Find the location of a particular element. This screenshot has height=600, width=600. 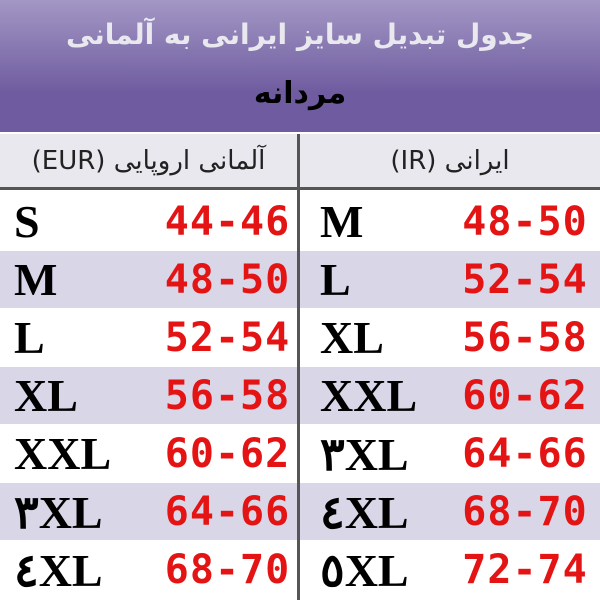

table-row: ۳XL 64-66 ٤XL 68-70 is located at coordinates (300, 511).